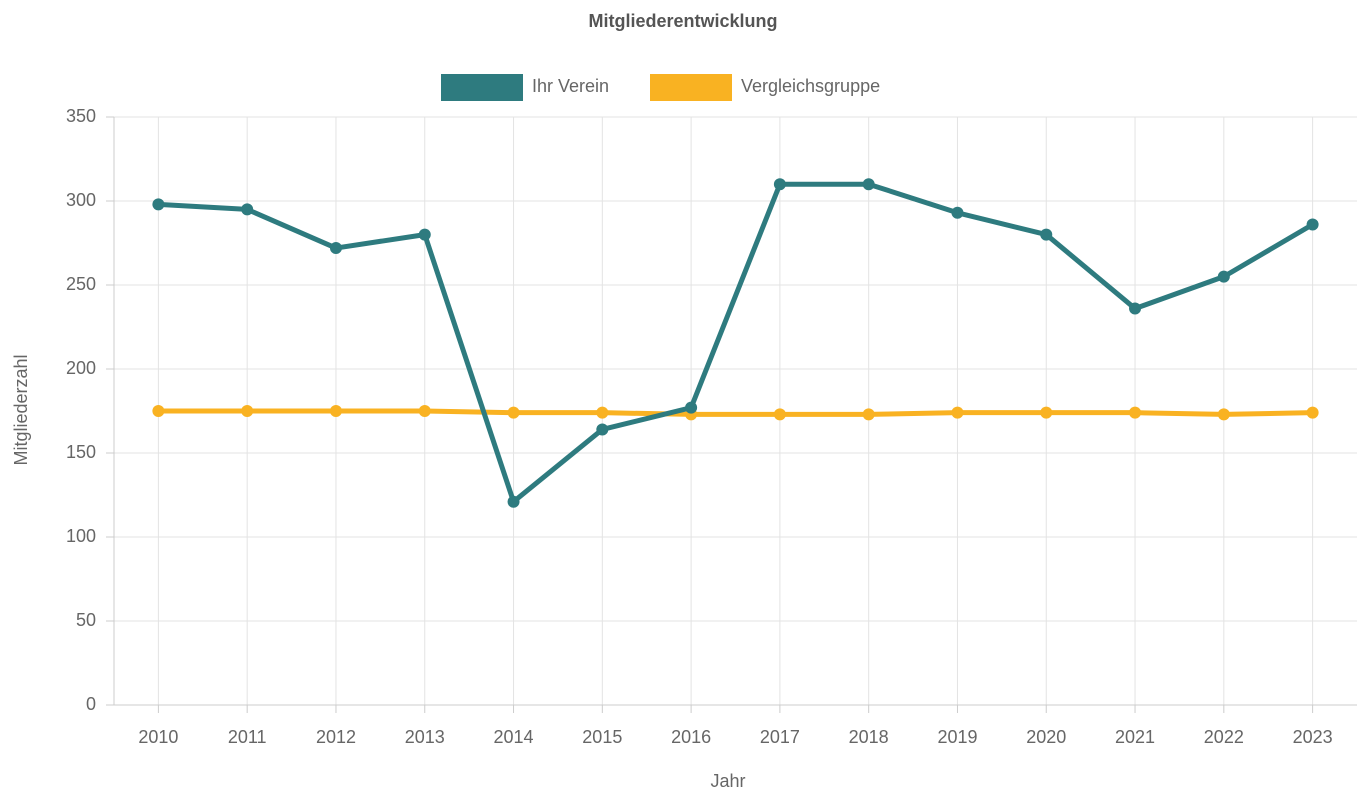 Image resolution: width=1365 pixels, height=797 pixels. I want to click on x-tick-label: 2010, so click(158, 737).